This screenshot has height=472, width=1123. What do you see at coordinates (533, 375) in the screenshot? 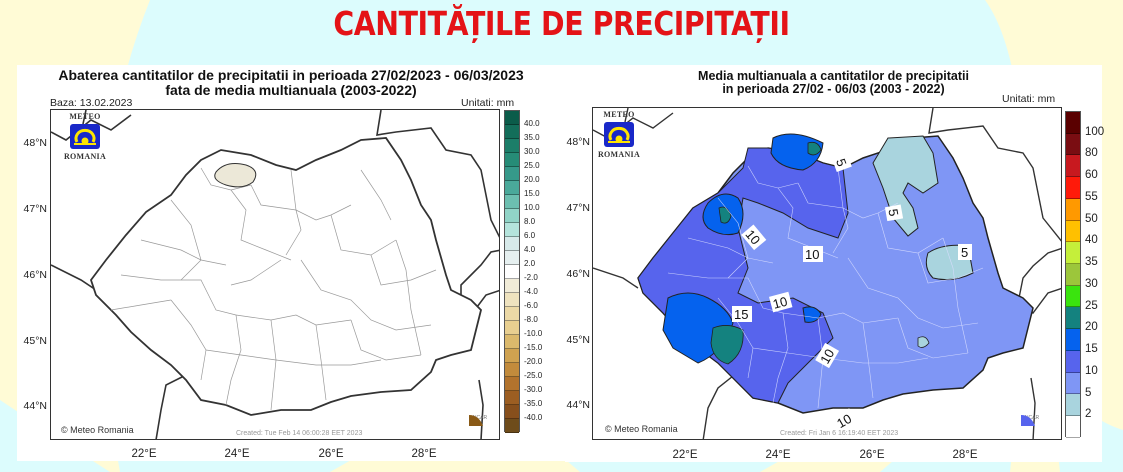
I see `colorbar-label: -25.0` at bounding box center [533, 375].